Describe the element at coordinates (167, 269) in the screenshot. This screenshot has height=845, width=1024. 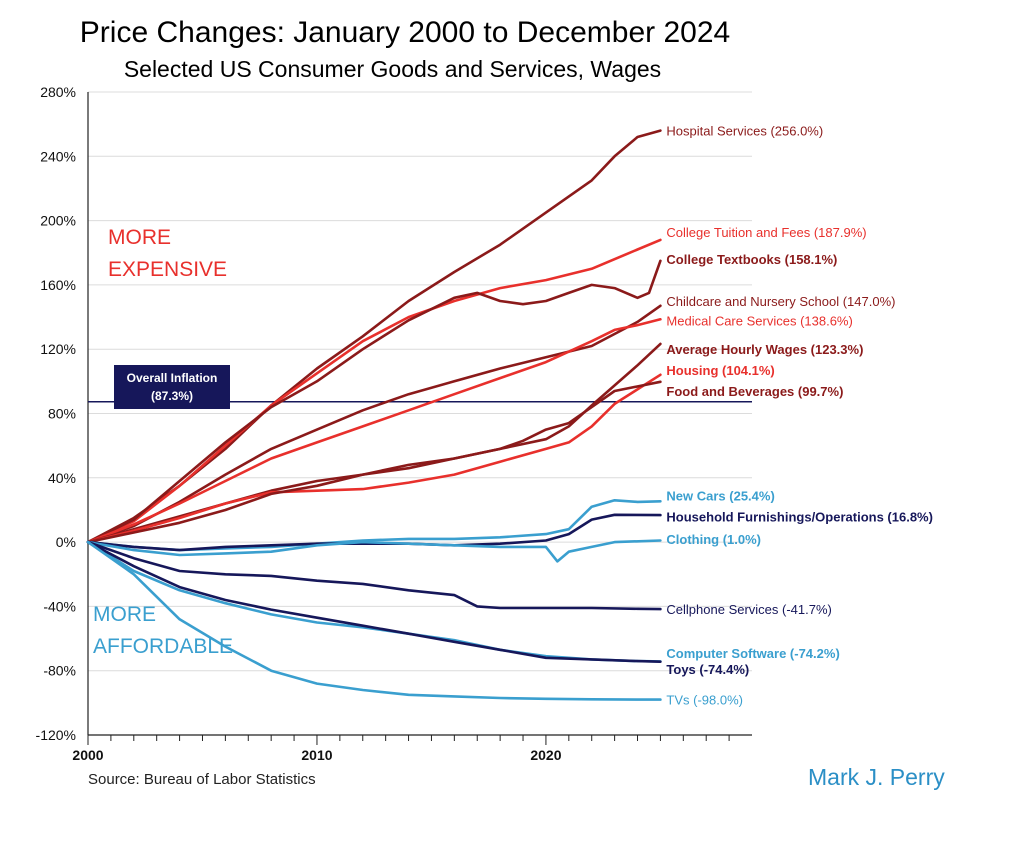
I see `more-expensive-label: EXPENSIVE` at that location.